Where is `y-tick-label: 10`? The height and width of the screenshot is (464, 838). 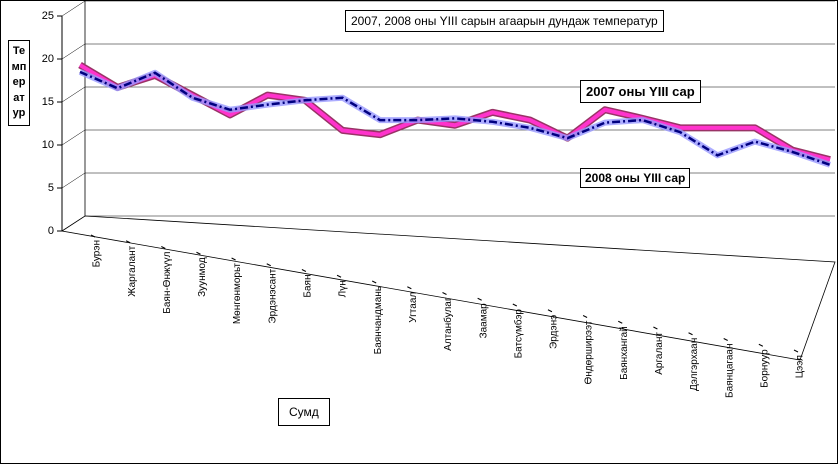
y-tick-label: 10 is located at coordinates (48, 145).